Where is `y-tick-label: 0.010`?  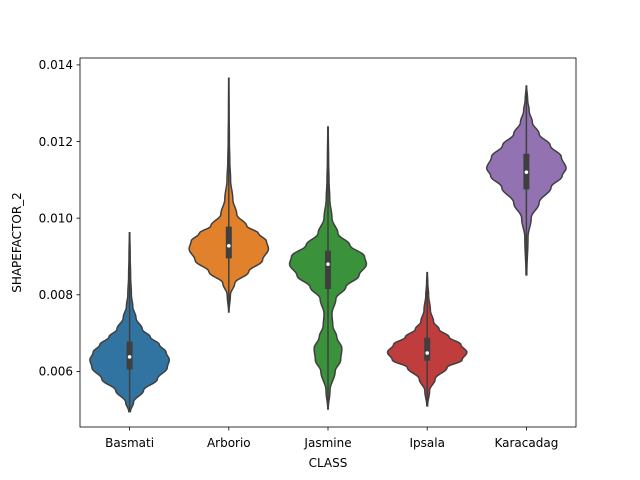
y-tick-label: 0.010 is located at coordinates (56, 218).